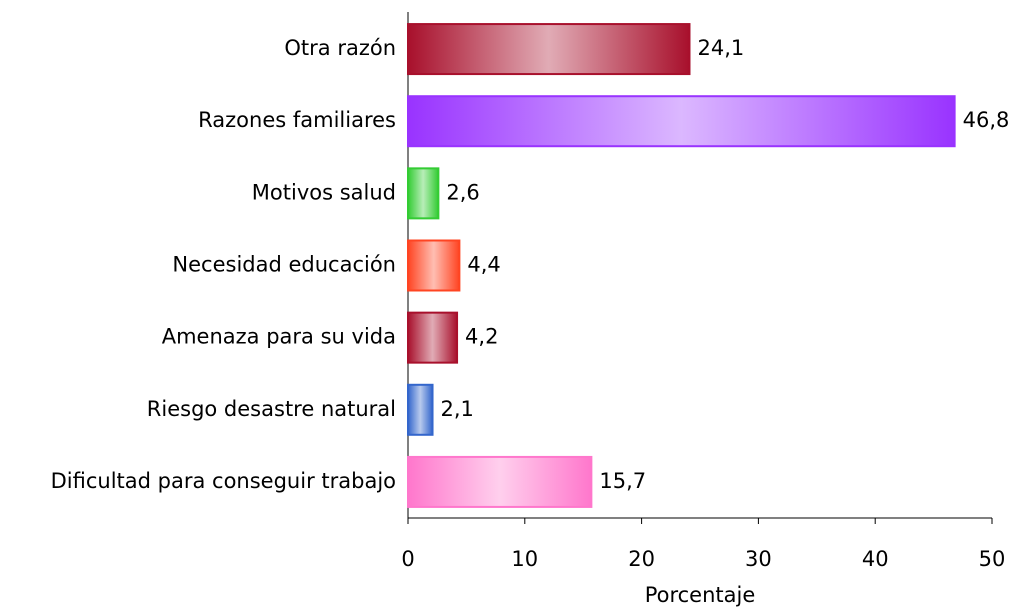 The height and width of the screenshot is (610, 1021). What do you see at coordinates (986, 120) in the screenshot?
I see `data-label: 46,8` at bounding box center [986, 120].